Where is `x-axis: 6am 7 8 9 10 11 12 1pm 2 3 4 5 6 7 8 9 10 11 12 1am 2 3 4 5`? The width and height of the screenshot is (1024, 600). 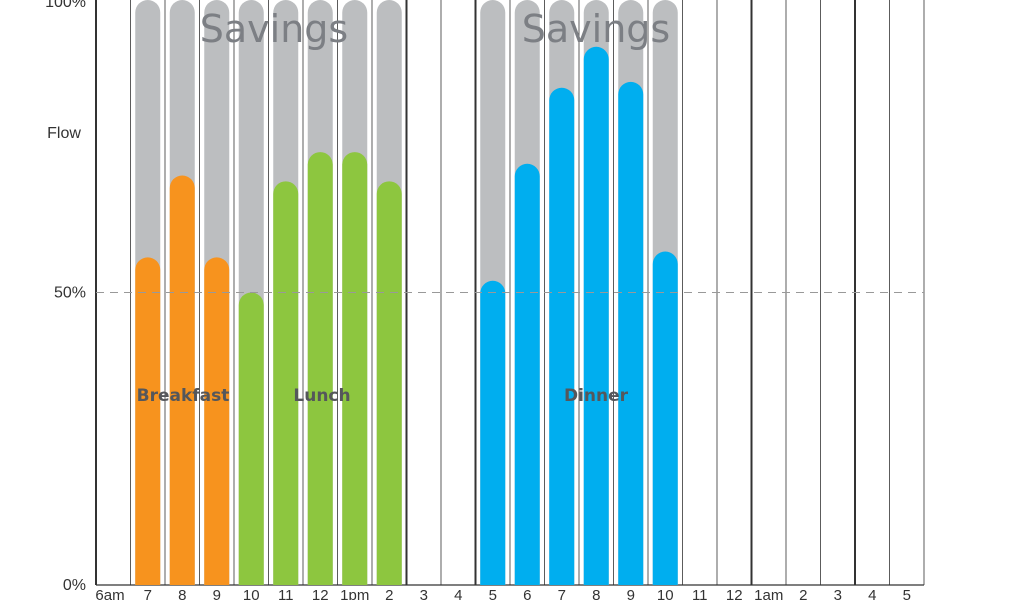
x-axis: 6am 7 8 9 10 11 12 1pm 2 3 4 5 6 7 8 9 10 11 12 1am 2 3 4 5 is located at coordinates (503, 593).